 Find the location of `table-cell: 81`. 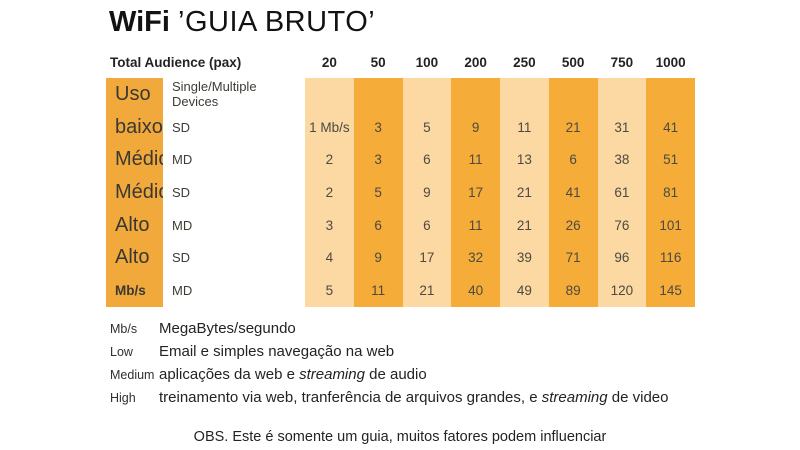

table-cell: 81 is located at coordinates (670, 192).